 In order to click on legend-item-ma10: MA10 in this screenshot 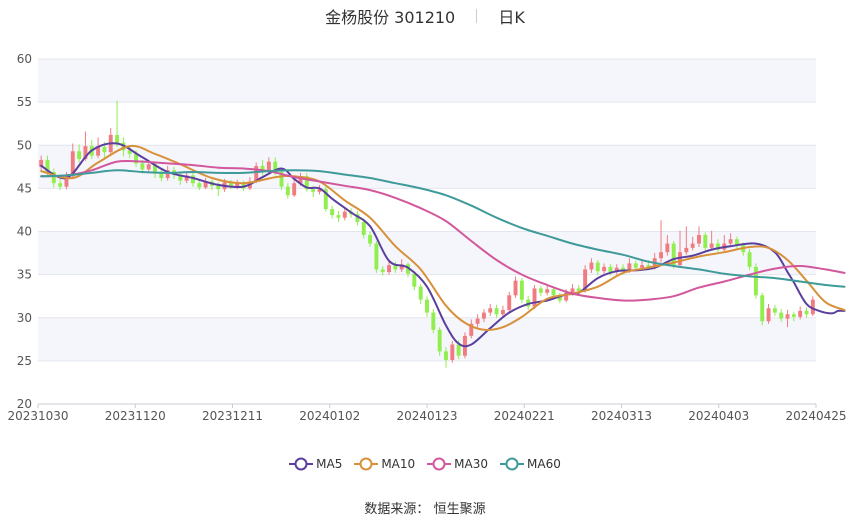, I will do `click(384, 463)`.